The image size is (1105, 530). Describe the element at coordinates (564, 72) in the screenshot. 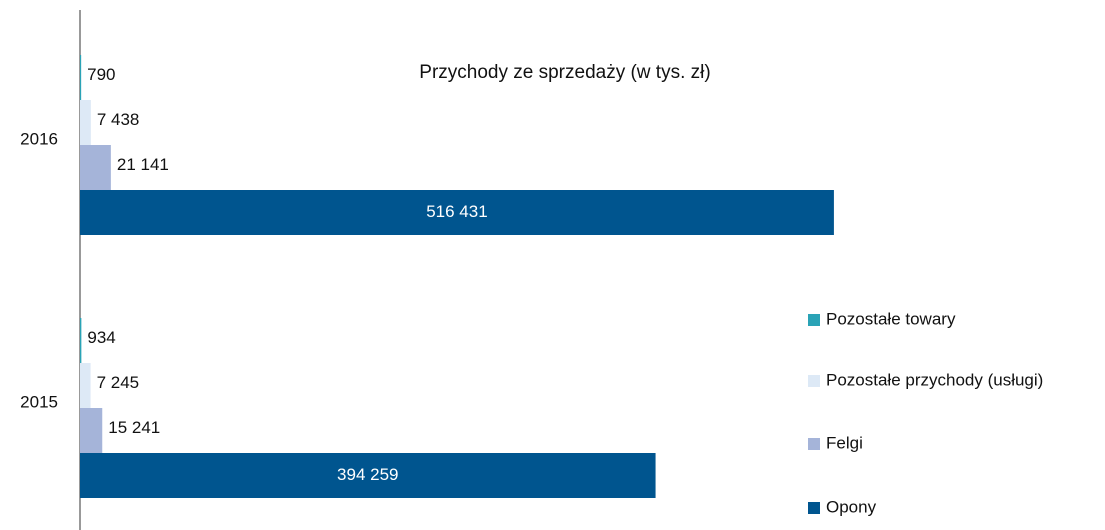

I see `chart-title: Przychody ze sprzedaży (w tys. zł)` at that location.